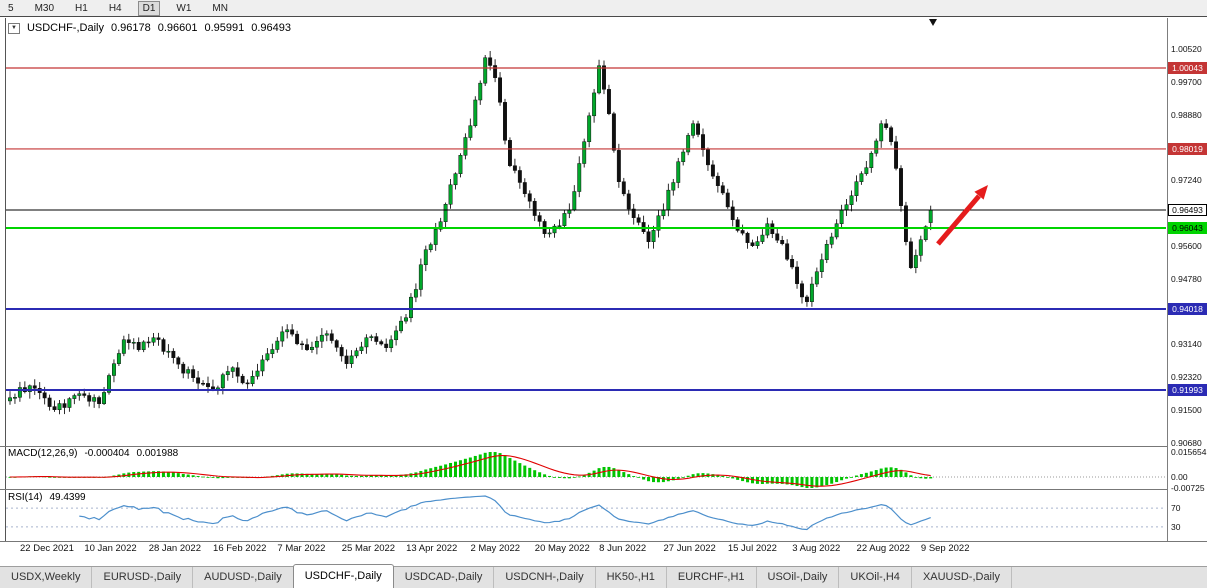  What do you see at coordinates (46, 577) in the screenshot?
I see `chart-tab-usdx-weekly: USDX,Weekly` at bounding box center [46, 577].